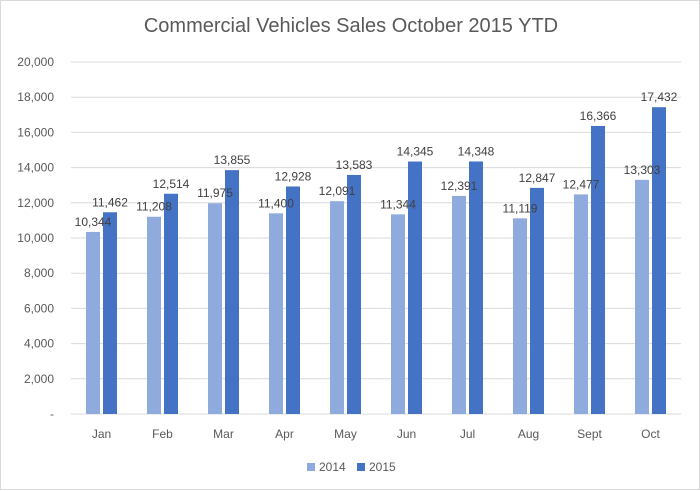  I want to click on bar-2014-jul, so click(459, 304).